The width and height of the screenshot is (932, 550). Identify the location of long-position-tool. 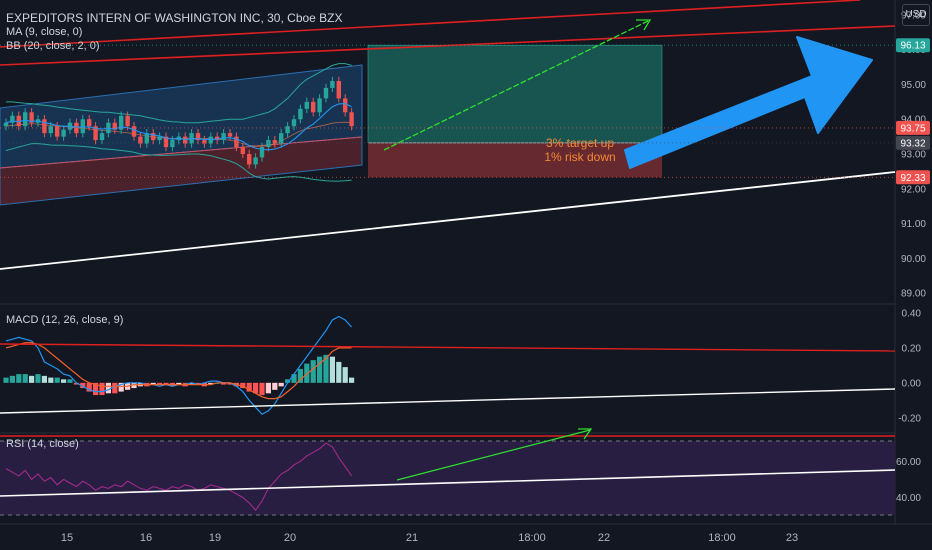
(515, 111).